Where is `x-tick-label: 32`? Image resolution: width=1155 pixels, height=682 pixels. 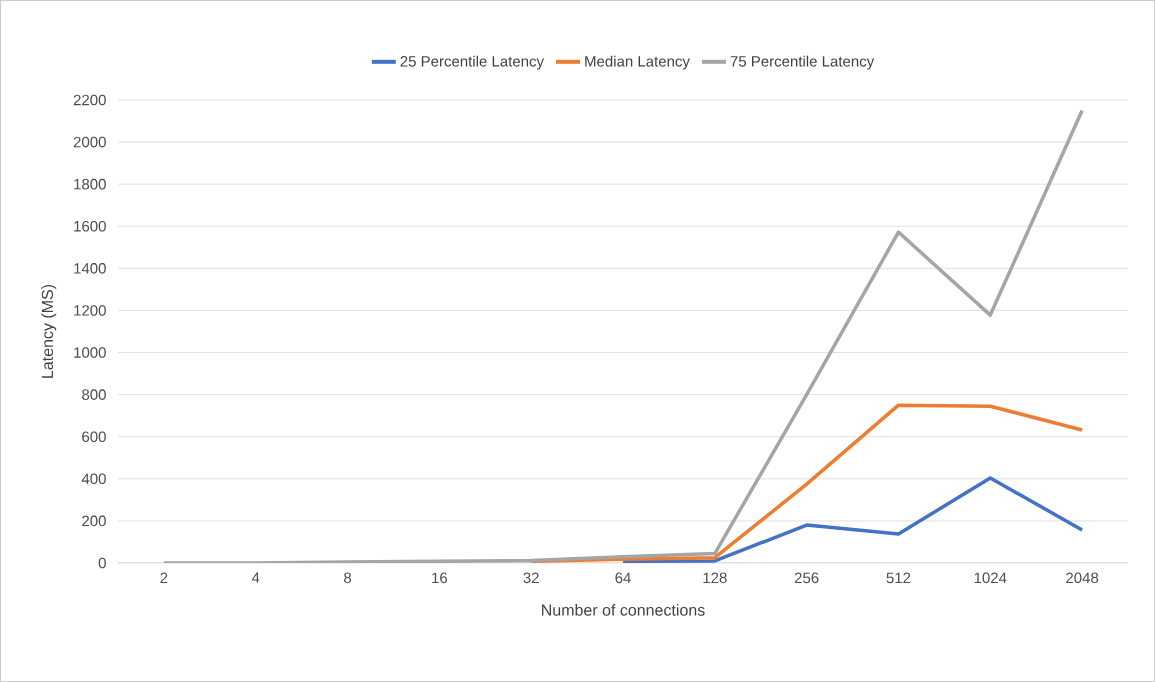
x-tick-label: 32 is located at coordinates (531, 578).